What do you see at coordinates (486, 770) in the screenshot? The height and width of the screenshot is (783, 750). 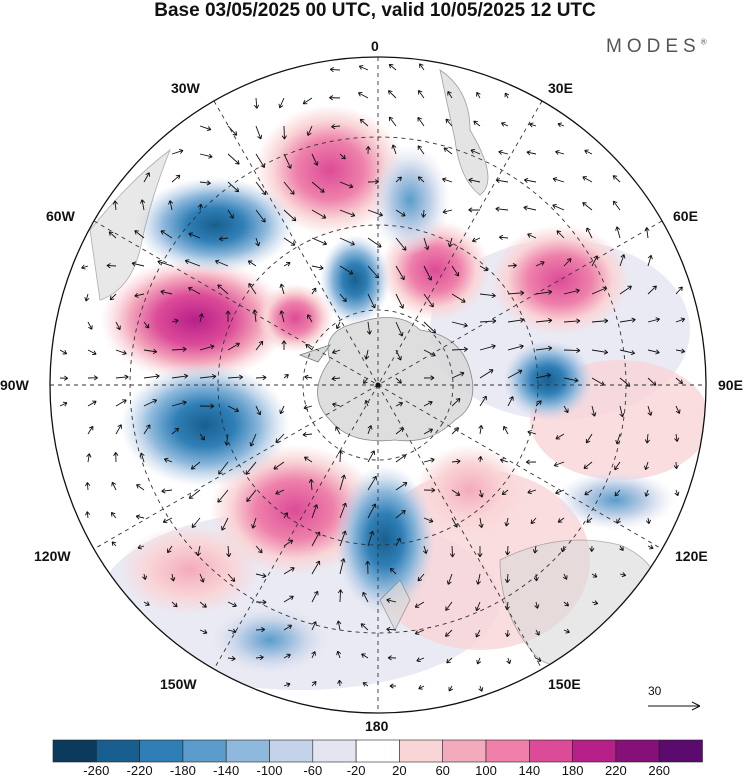 I see `colorbar-tick-label: 100` at bounding box center [486, 770].